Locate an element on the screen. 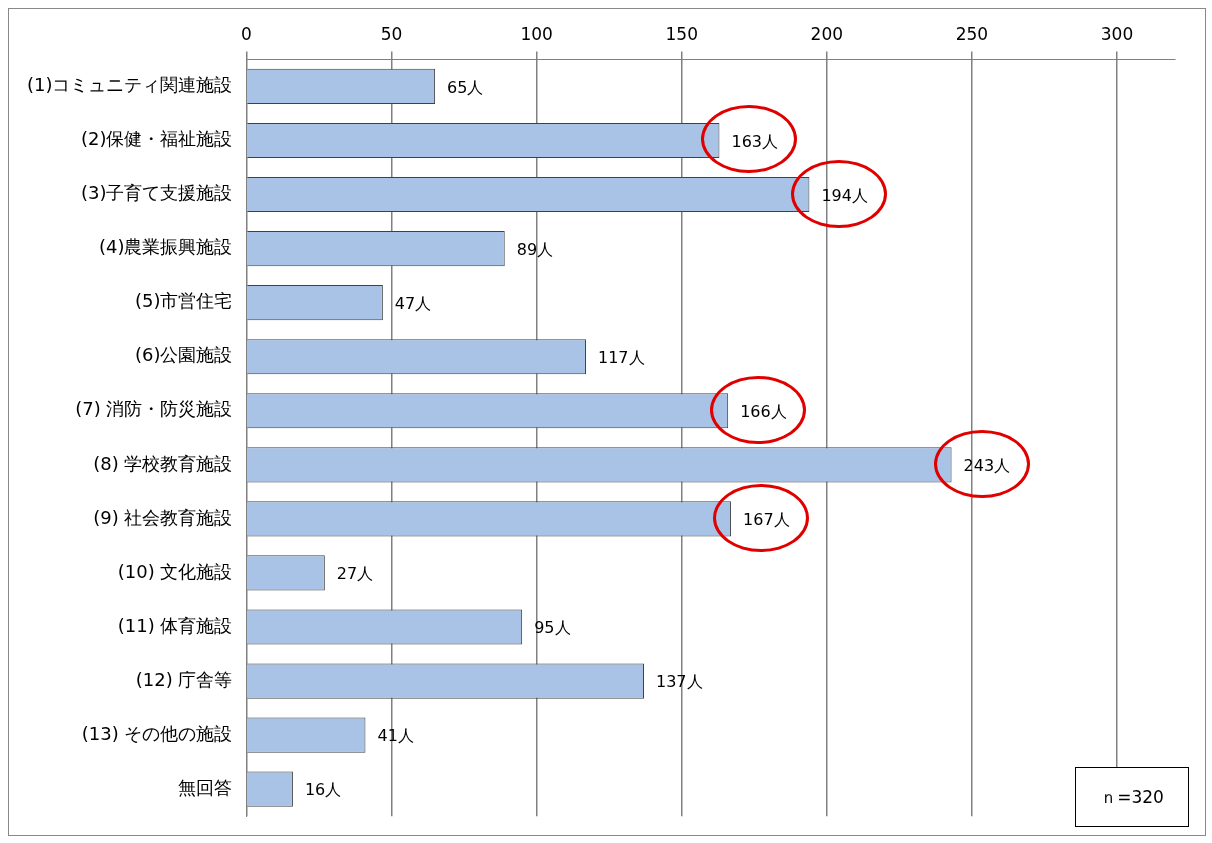  data-label: 163人 is located at coordinates (754, 141).